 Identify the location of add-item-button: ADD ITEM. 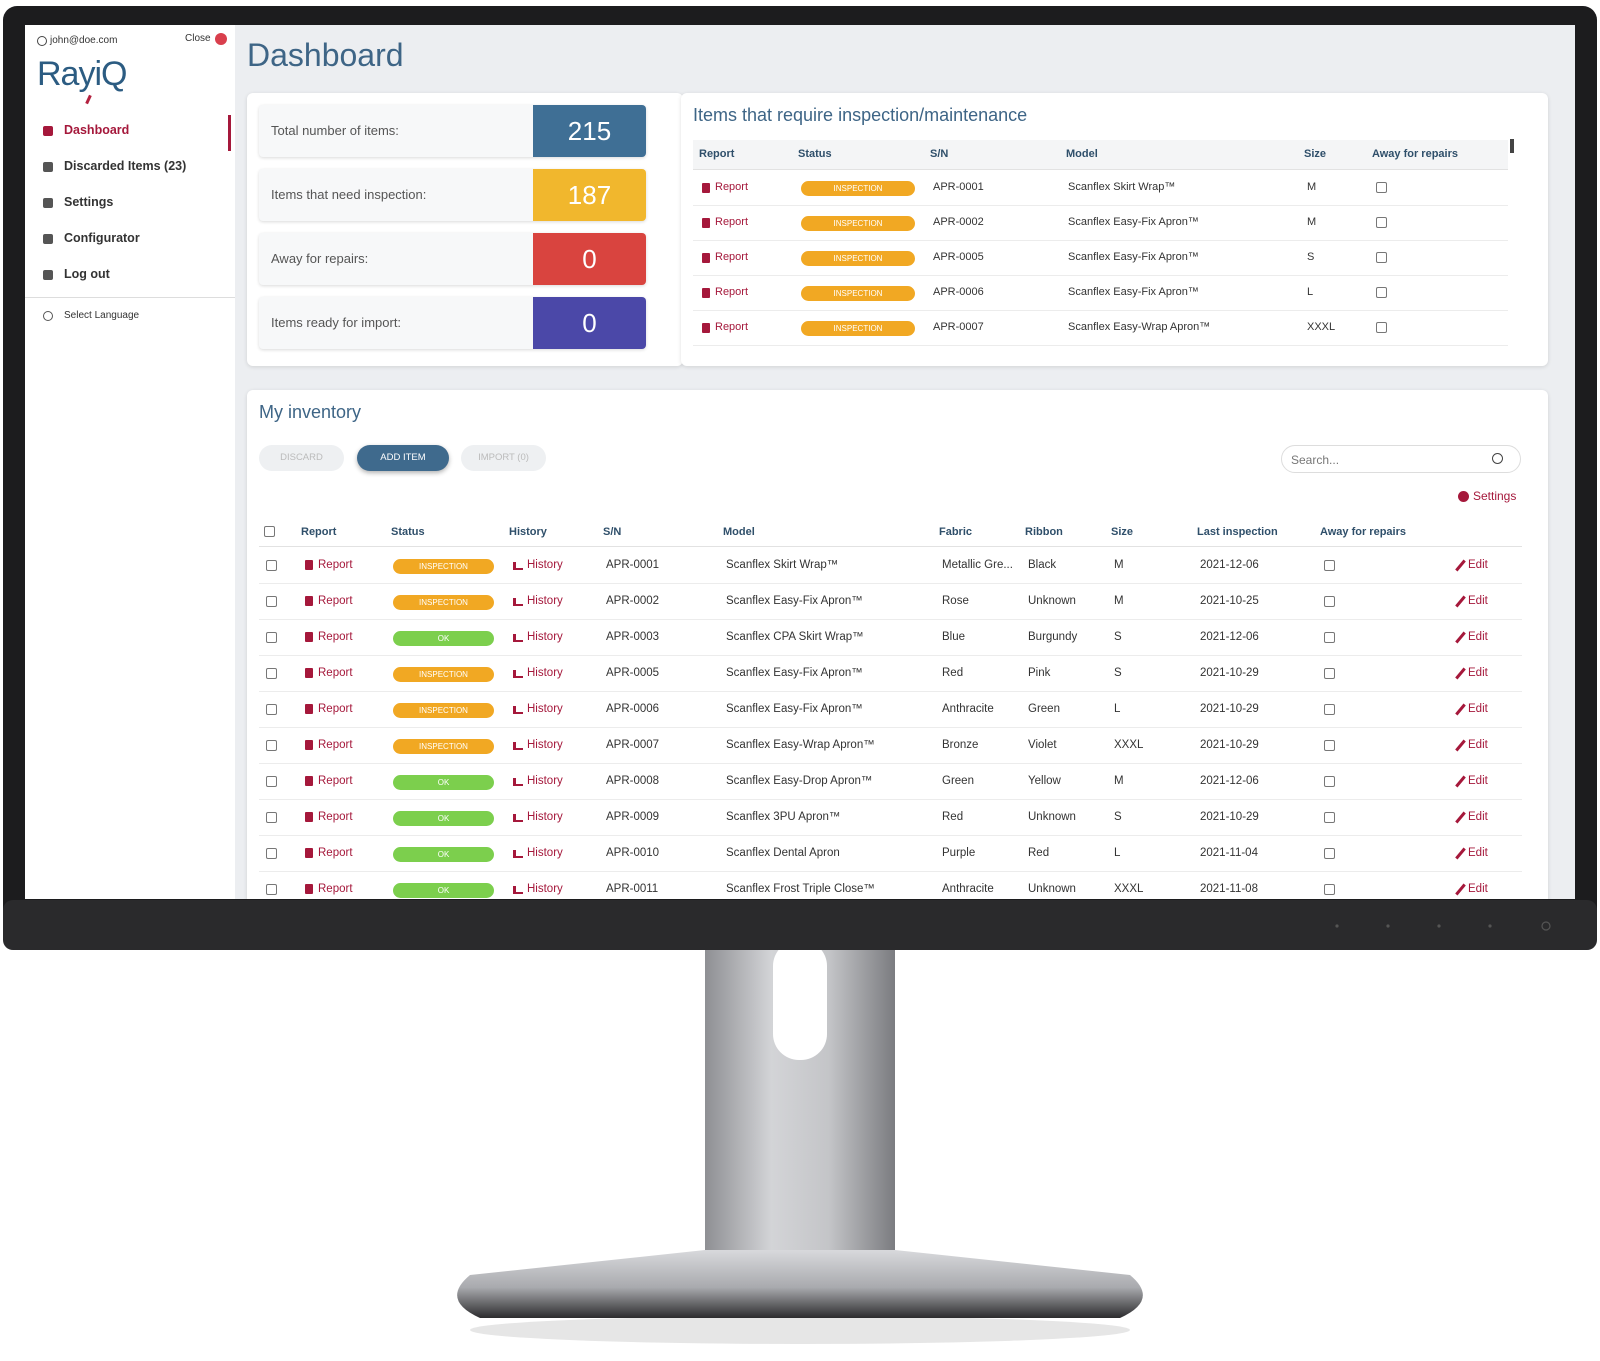
(403, 458).